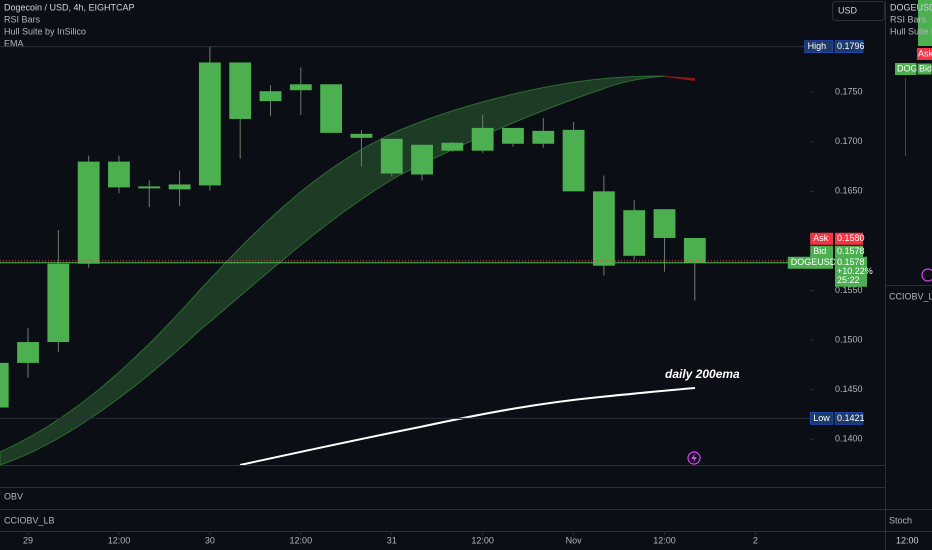  I want to click on x-tick-label: 30, so click(210, 540).